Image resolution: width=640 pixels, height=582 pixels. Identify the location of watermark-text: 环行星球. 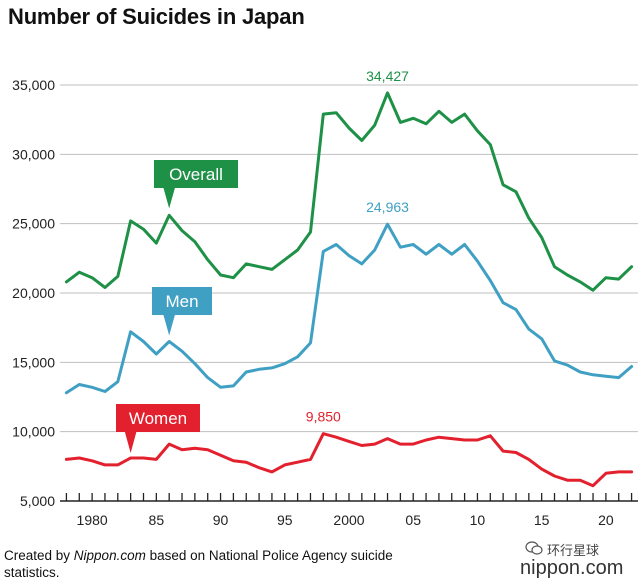
(573, 550).